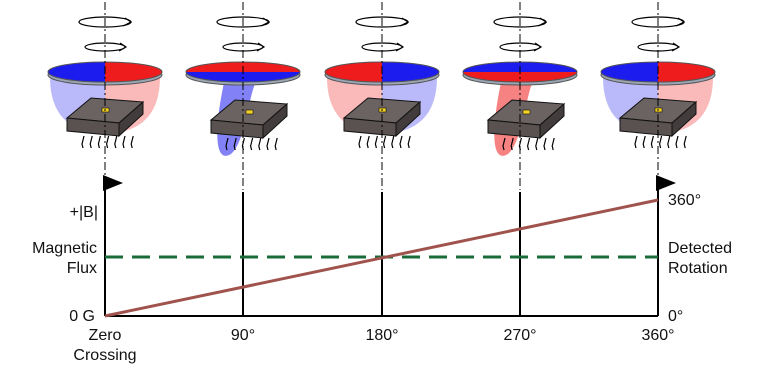 The height and width of the screenshot is (368, 765). What do you see at coordinates (381, 335) in the screenshot?
I see `x-tick-180: 180°` at bounding box center [381, 335].